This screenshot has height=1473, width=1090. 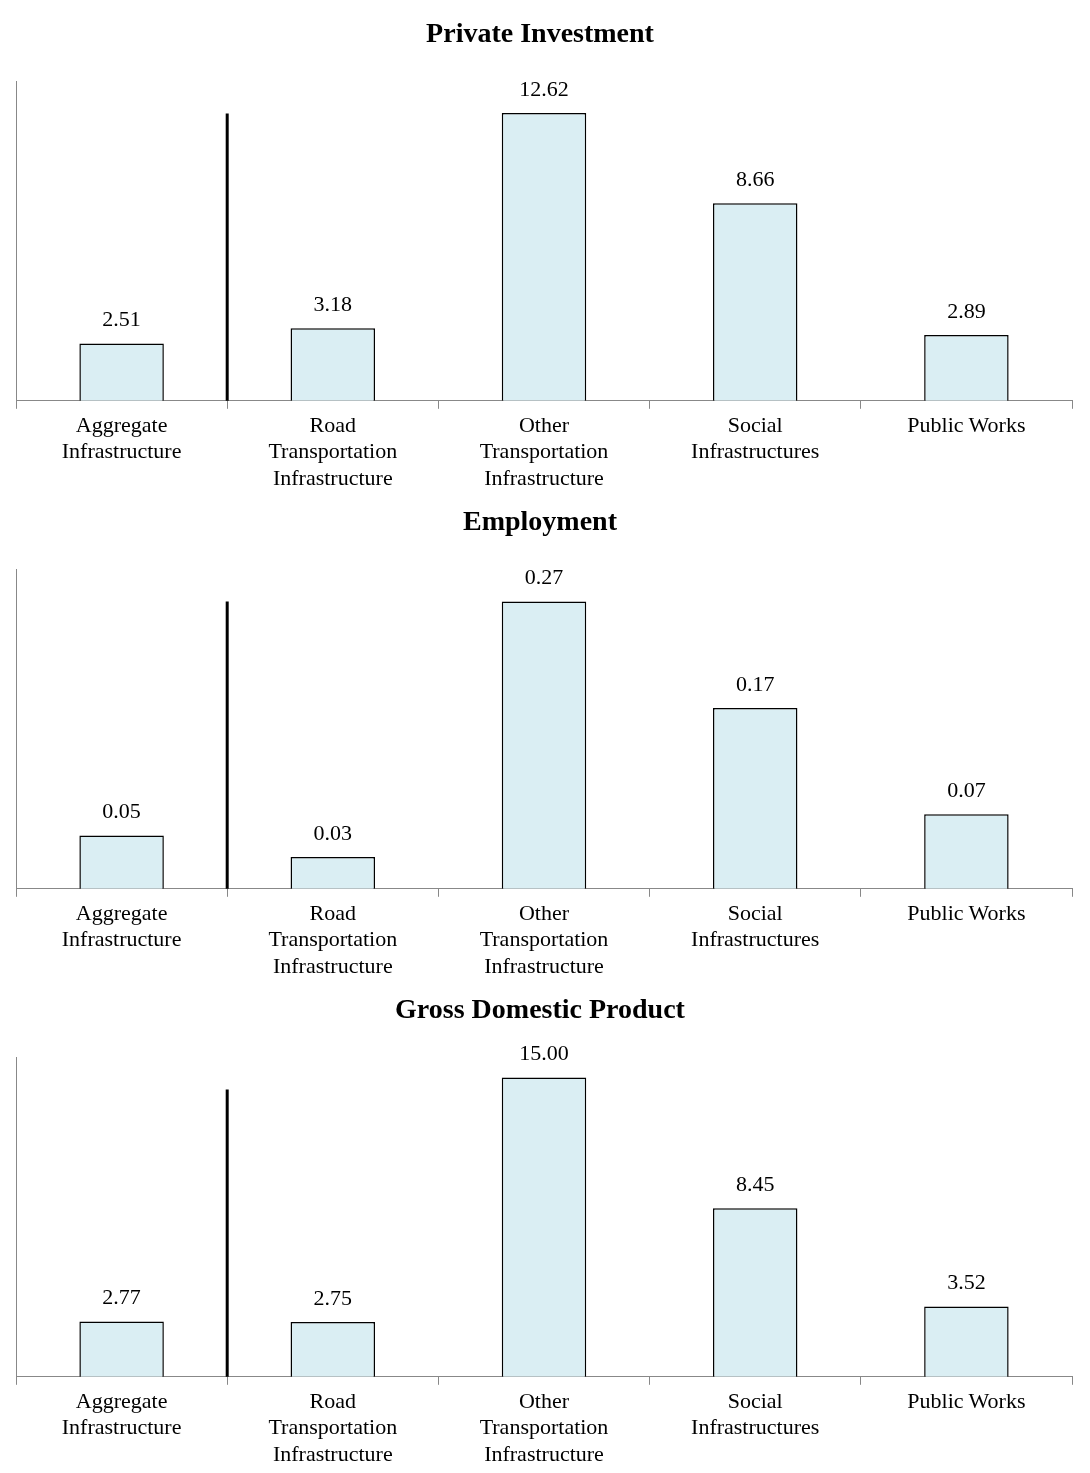 I want to click on data-label: 3.52, so click(x=966, y=1282).